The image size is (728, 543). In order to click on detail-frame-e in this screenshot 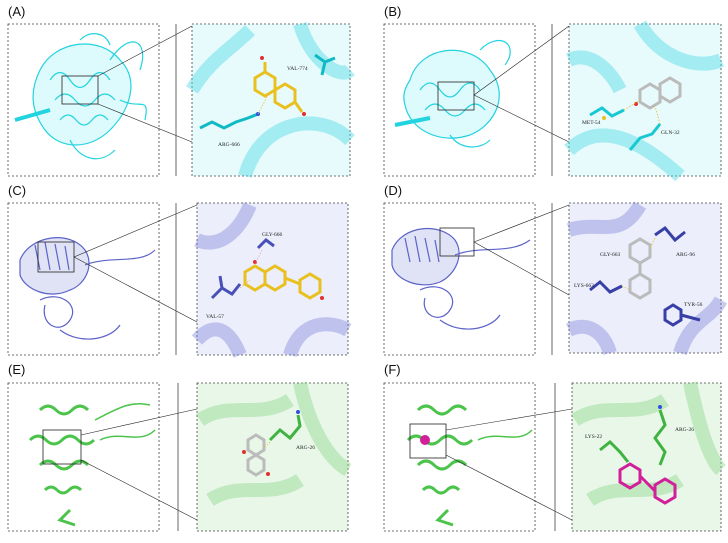, I will do `click(272, 457)`.